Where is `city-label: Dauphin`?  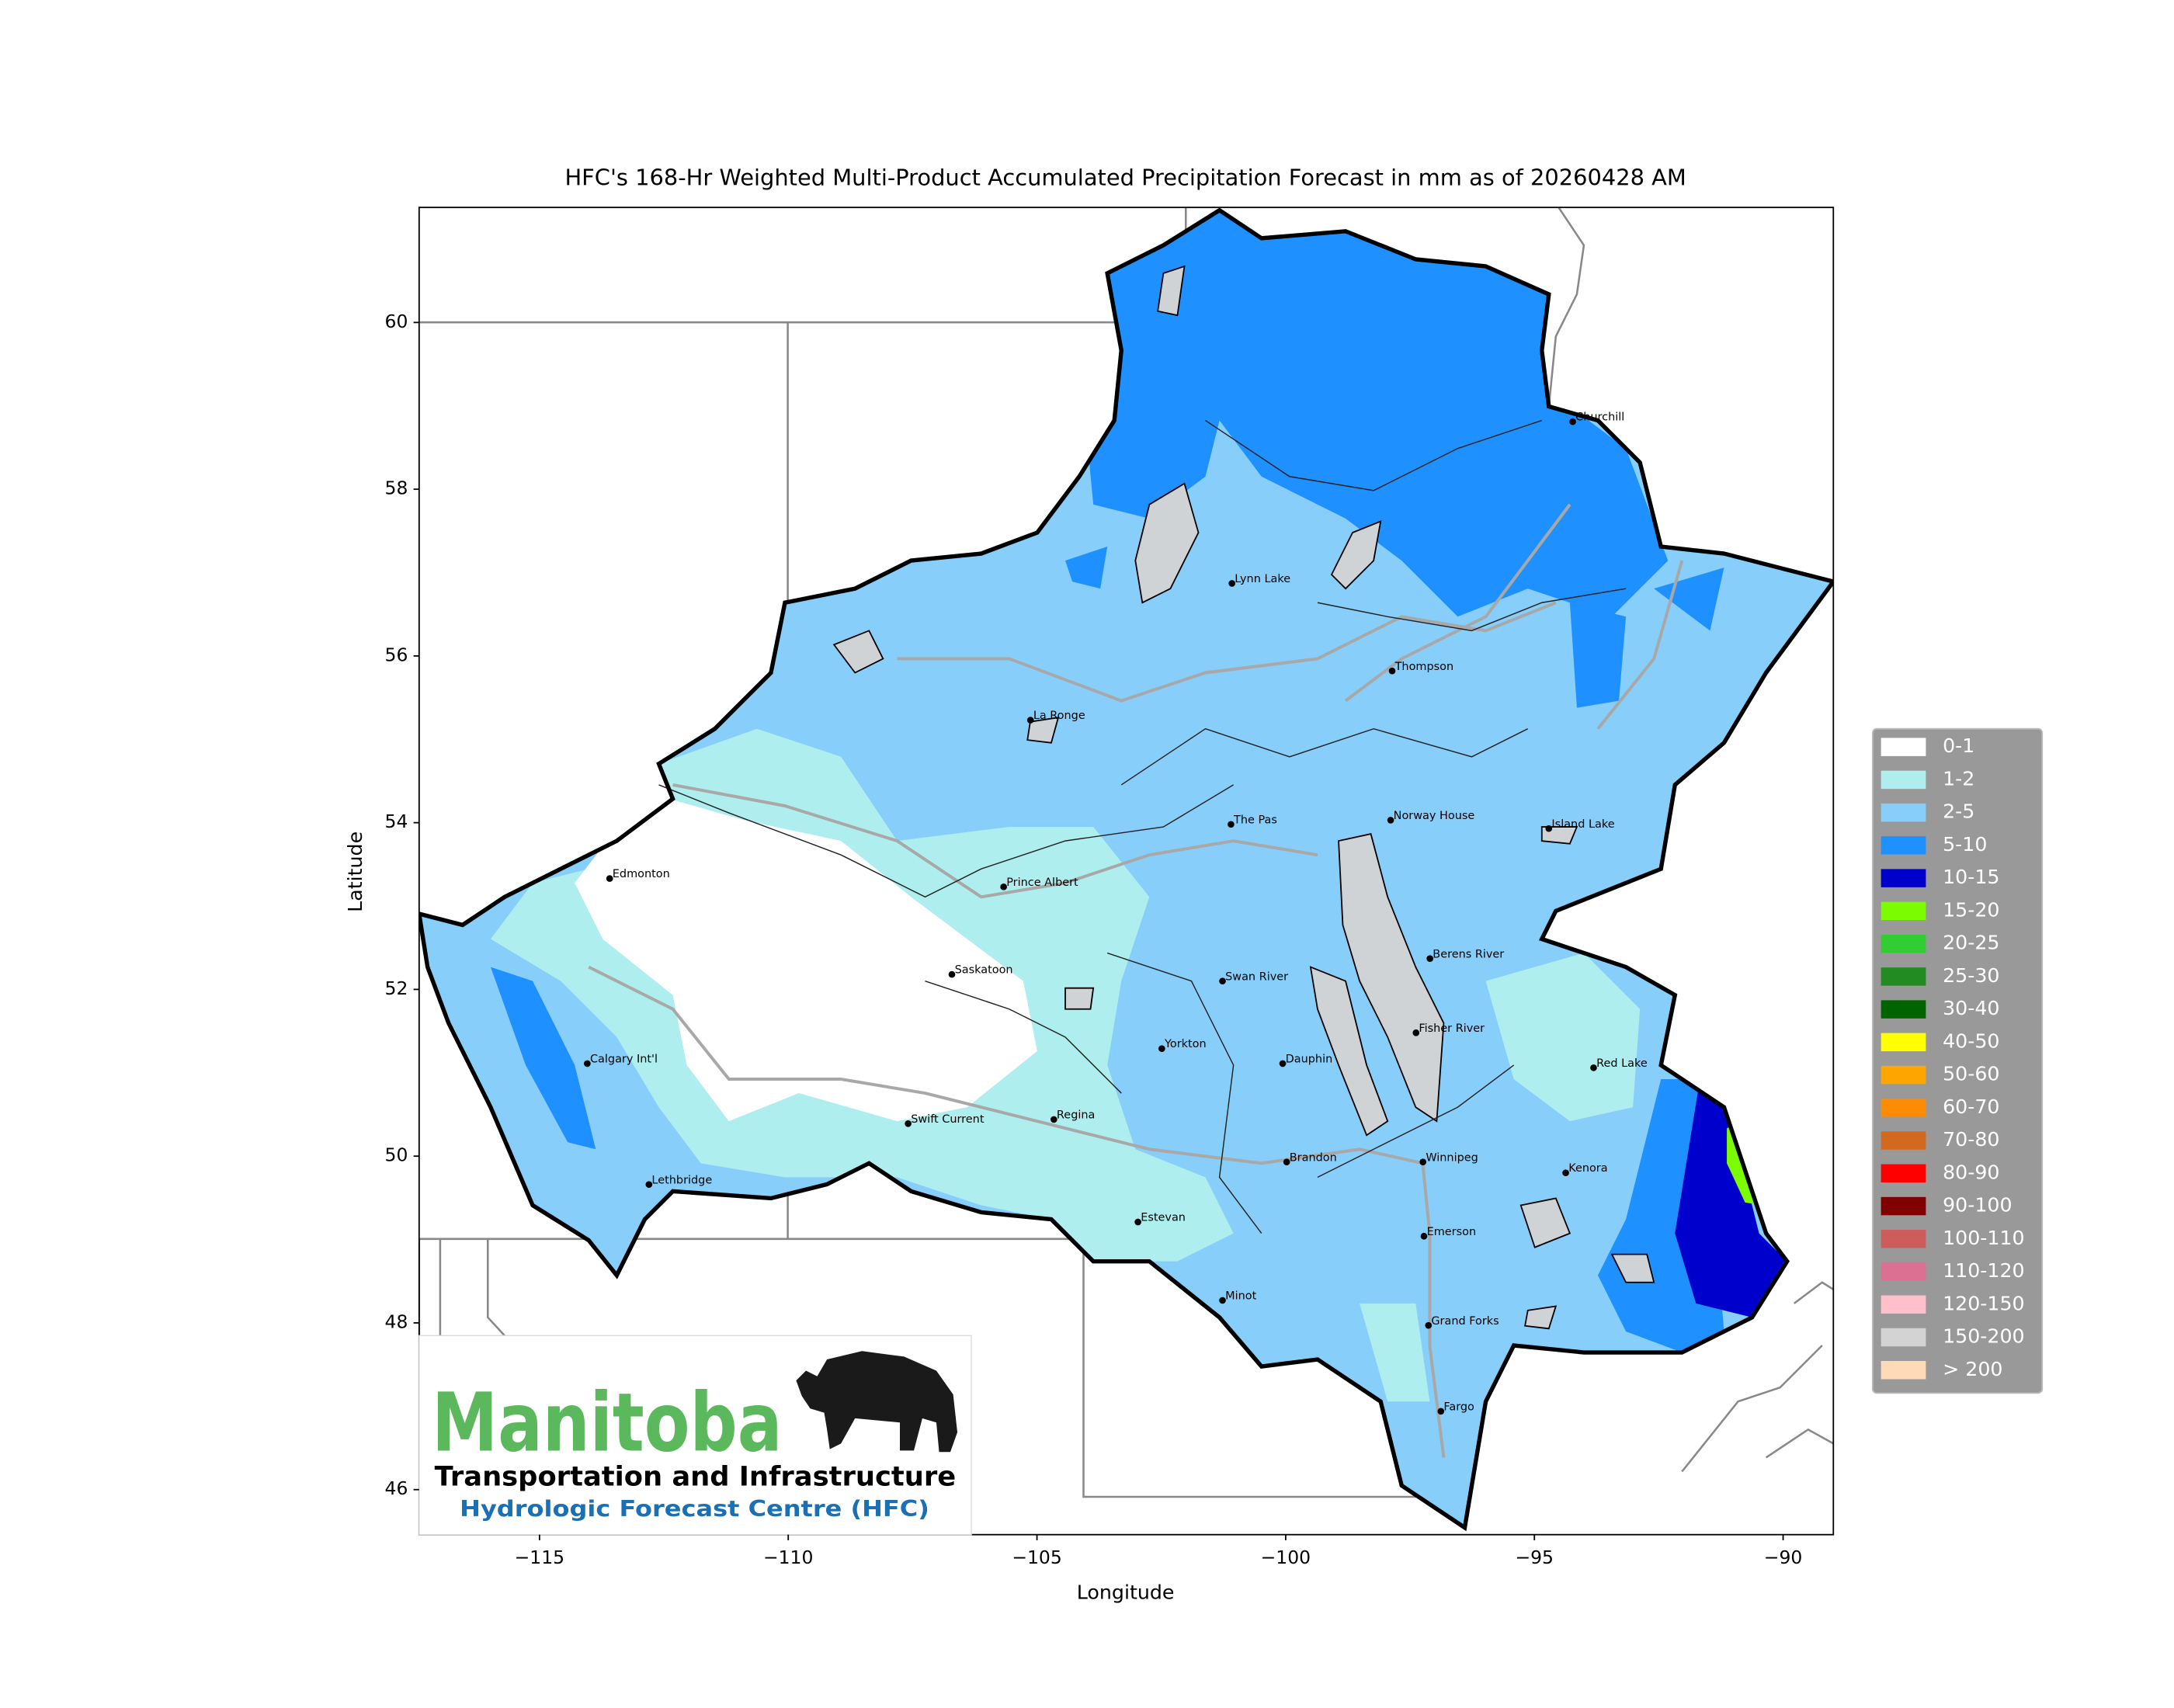 city-label: Dauphin is located at coordinates (1310, 1060).